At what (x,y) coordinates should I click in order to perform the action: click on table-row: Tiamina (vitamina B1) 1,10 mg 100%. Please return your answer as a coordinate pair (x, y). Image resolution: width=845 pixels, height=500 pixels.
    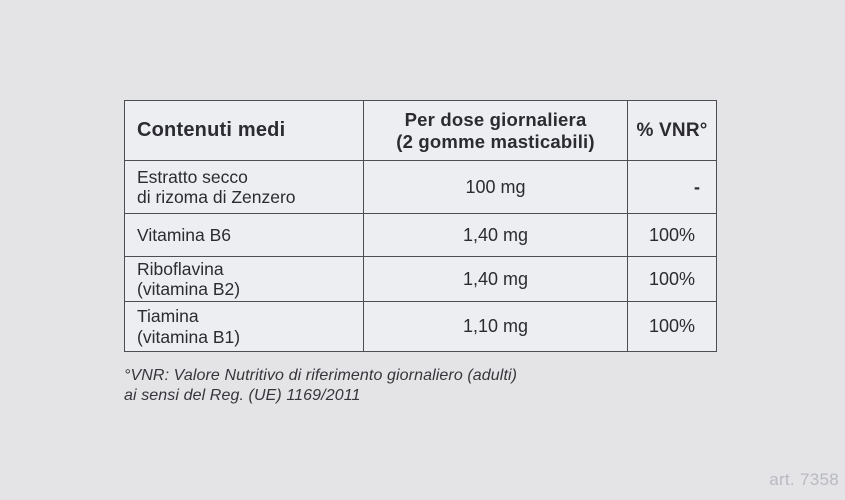
    Looking at the image, I should click on (420, 326).